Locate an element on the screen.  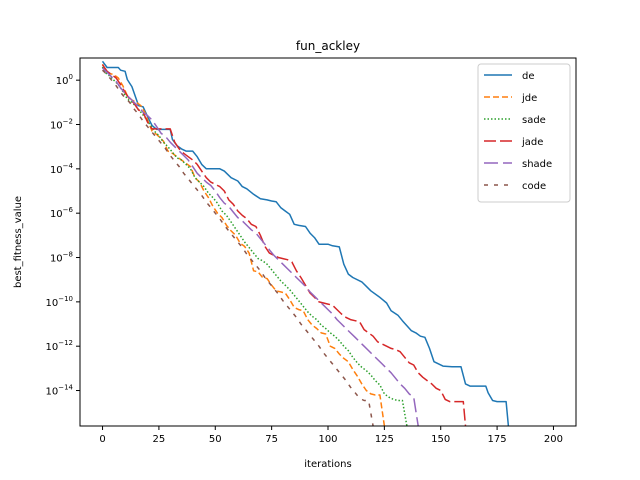
legend-label-de: de is located at coordinates (528, 76).